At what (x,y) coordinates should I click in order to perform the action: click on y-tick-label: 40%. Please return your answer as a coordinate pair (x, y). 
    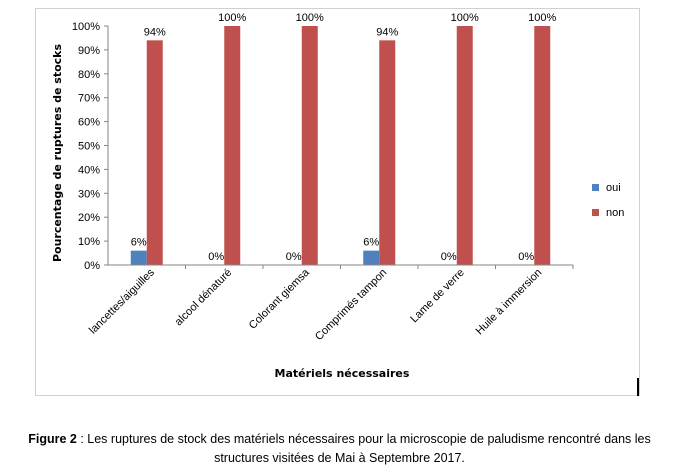
    Looking at the image, I should click on (89, 170).